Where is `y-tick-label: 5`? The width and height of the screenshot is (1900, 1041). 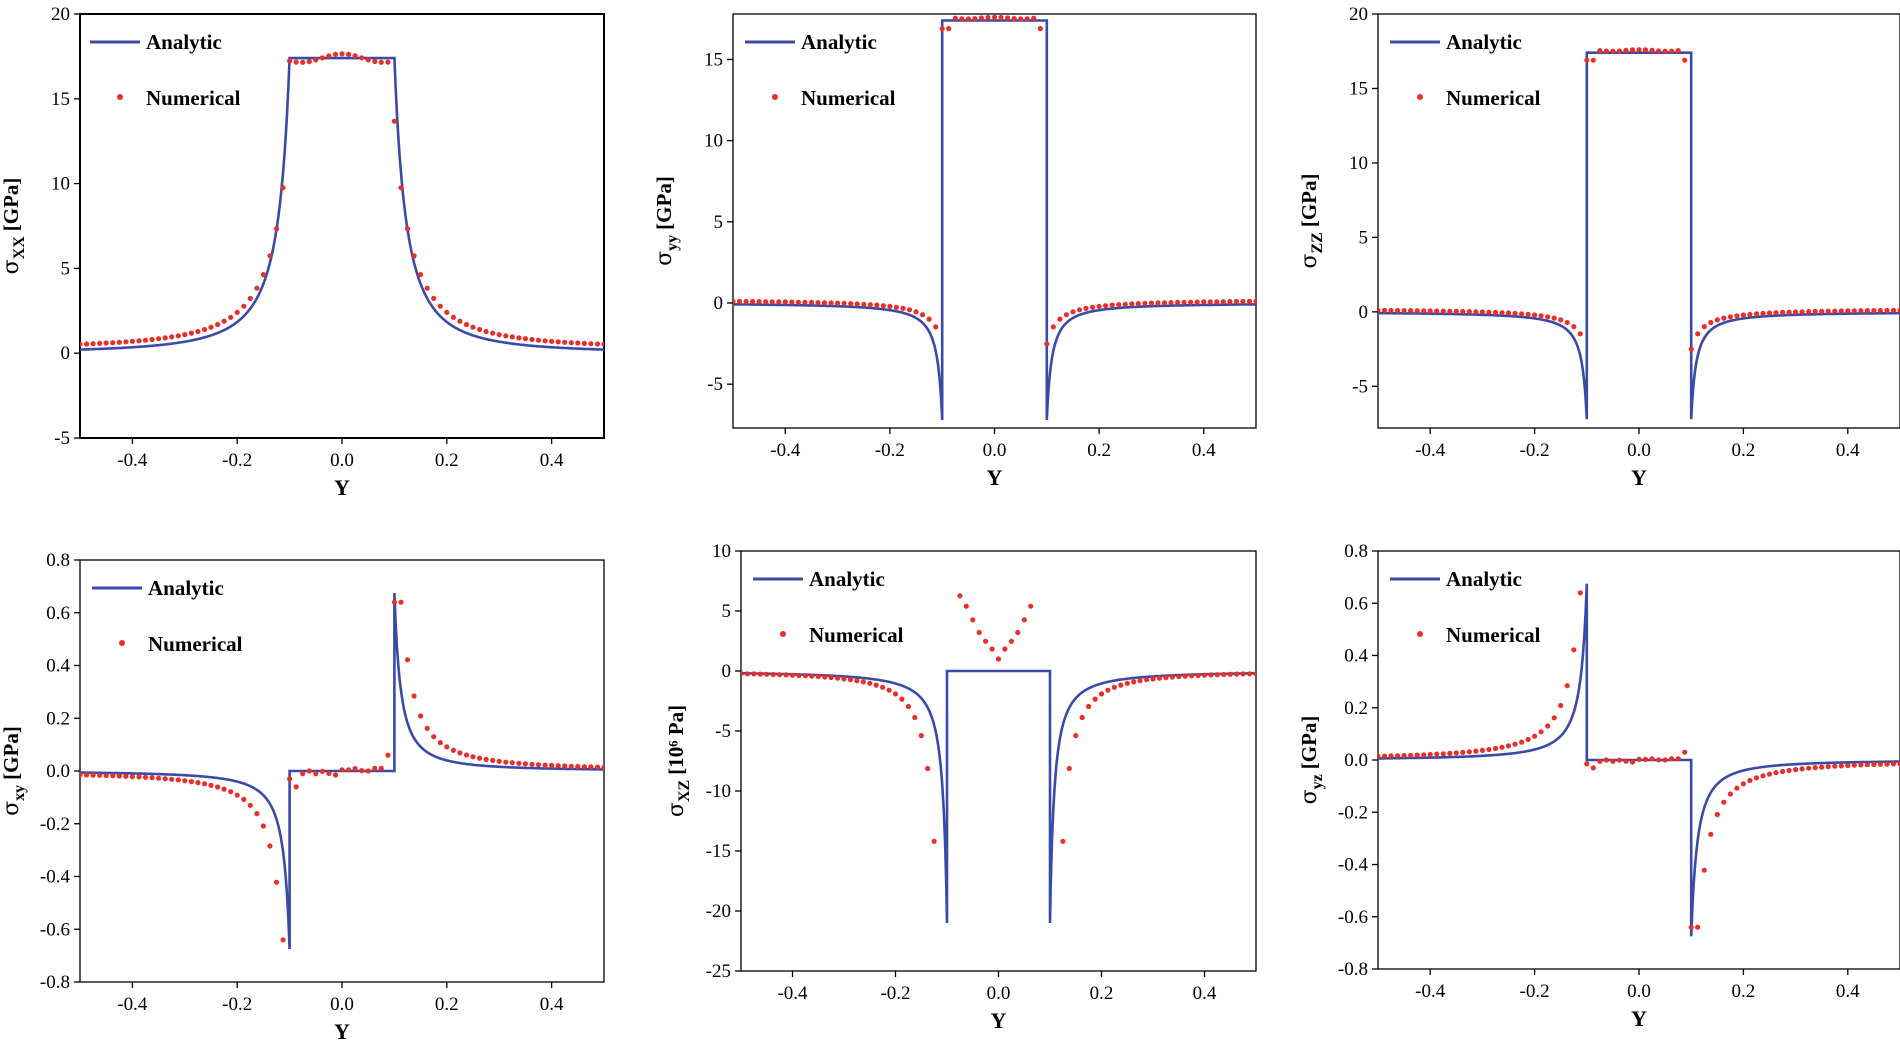 y-tick-label: 5 is located at coordinates (719, 222).